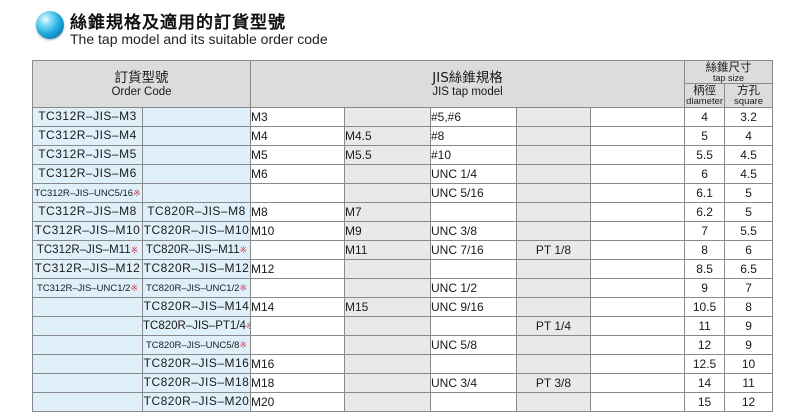 The width and height of the screenshot is (790, 412). Describe the element at coordinates (192, 249) in the screenshot. I see `order-code-tc820r-text: TC820R–JIS–M11` at that location.